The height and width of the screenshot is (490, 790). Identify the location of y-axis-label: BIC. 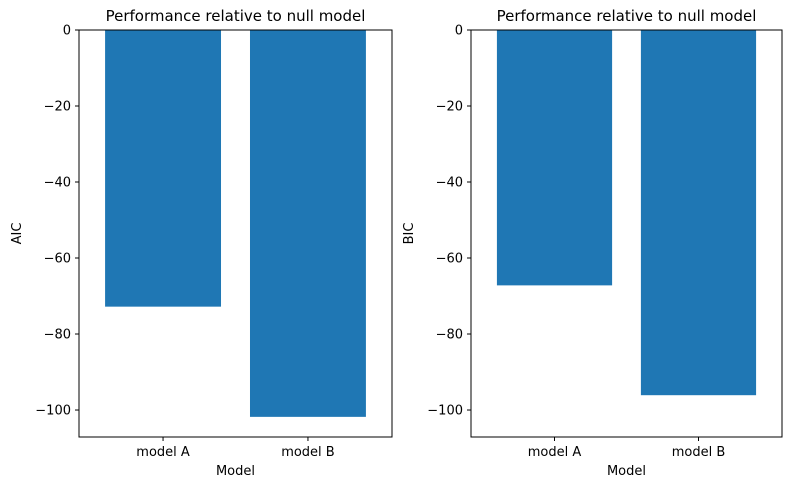
(409, 234).